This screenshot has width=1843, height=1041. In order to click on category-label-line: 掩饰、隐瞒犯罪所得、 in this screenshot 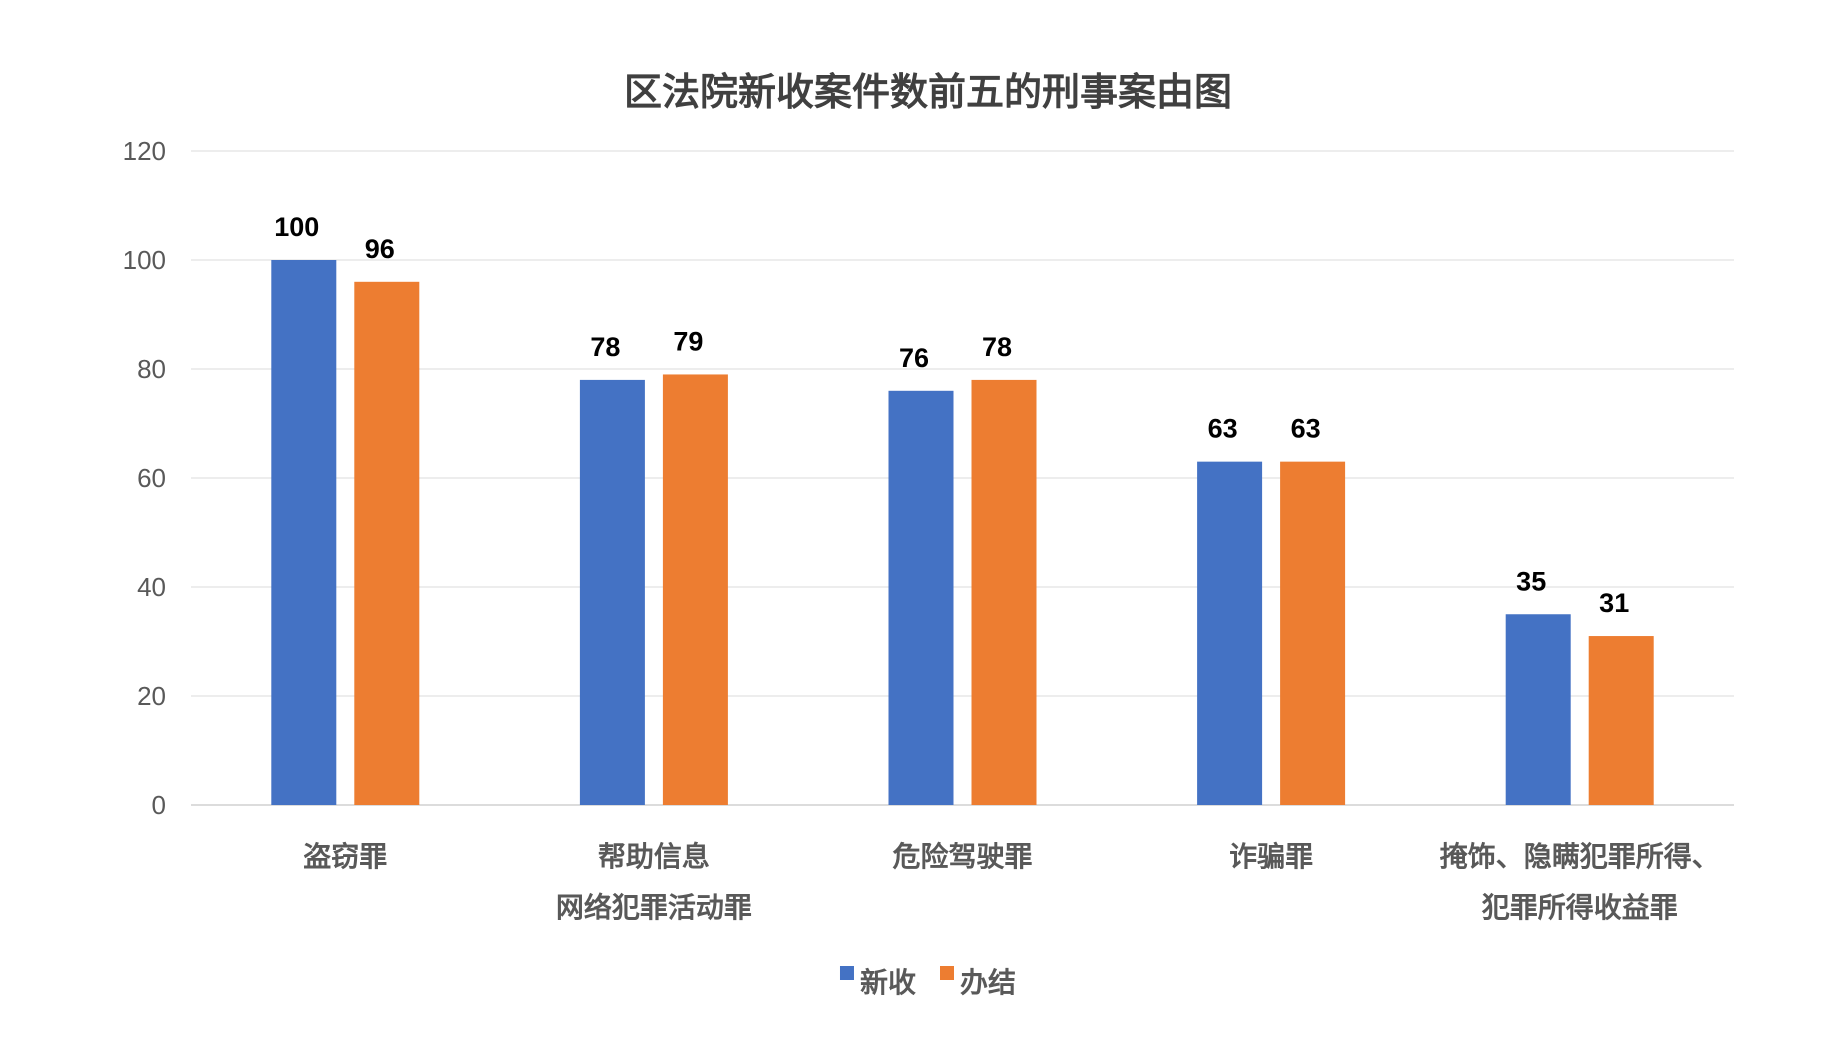, I will do `click(1580, 856)`.